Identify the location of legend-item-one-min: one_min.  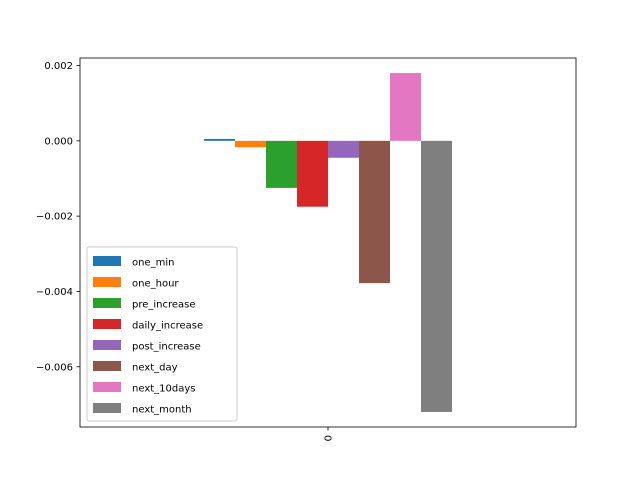
(133, 262).